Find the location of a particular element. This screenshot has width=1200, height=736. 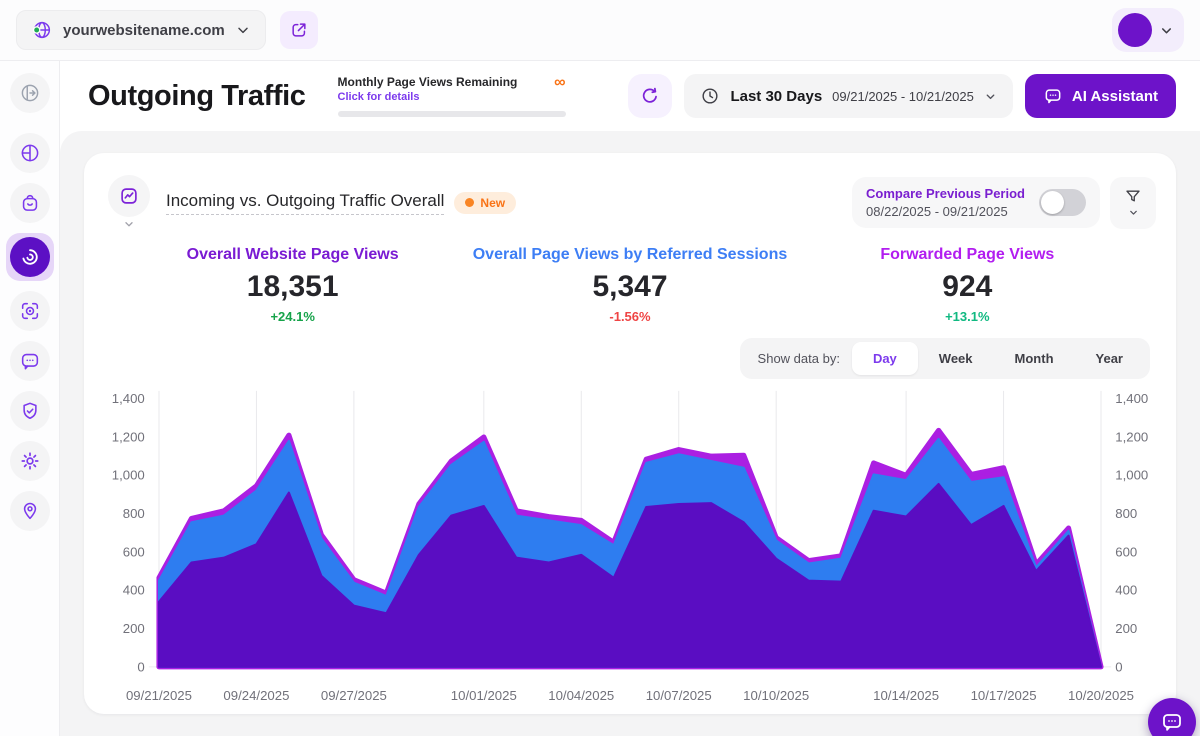

infinity-icon: ∞ is located at coordinates (560, 82).